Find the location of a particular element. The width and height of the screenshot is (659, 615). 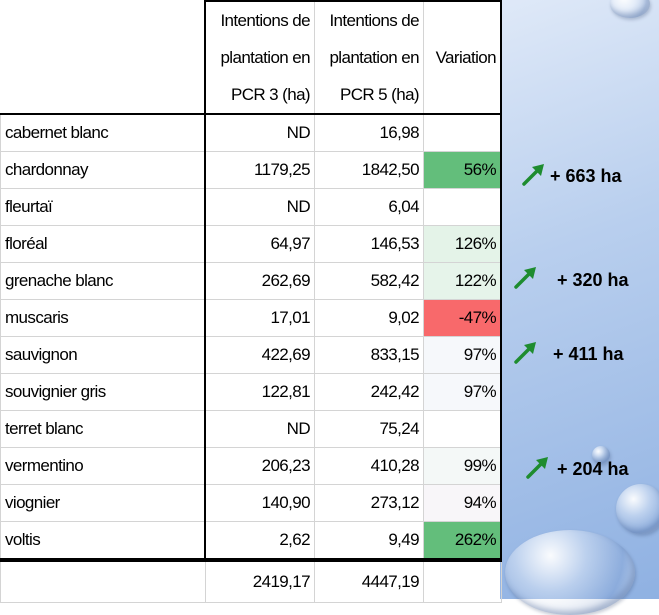

pcr5-value-cell: 410,28 is located at coordinates (369, 466).